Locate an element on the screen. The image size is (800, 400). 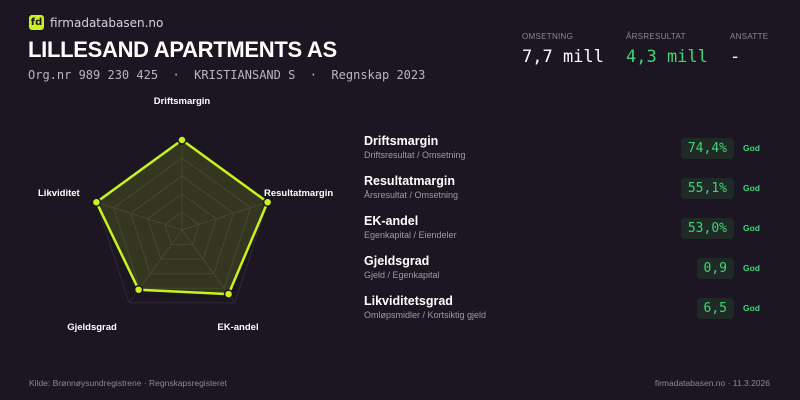
ratio-row: Gjeldsgrad Gjeld / Egenkapital 0,9 God is located at coordinates (569, 274).